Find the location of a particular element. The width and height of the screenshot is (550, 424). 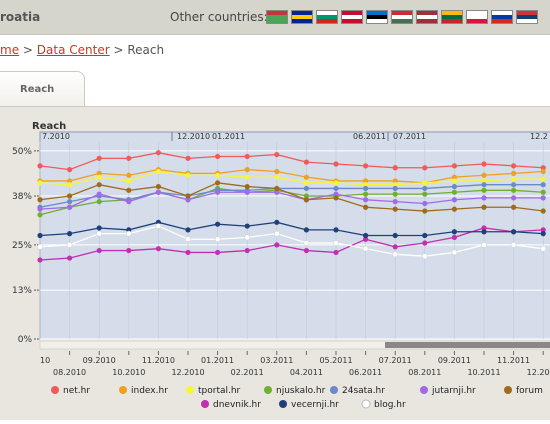

legend-label: index.hr is located at coordinates (149, 391).